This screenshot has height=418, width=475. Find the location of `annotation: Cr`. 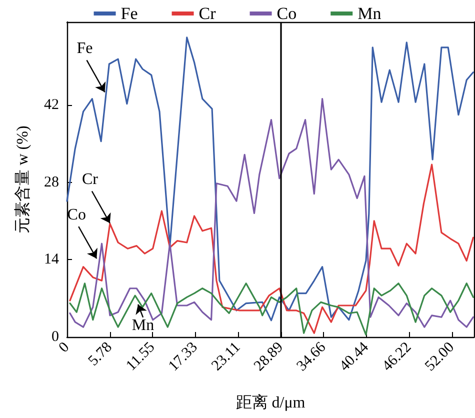

annotation: Cr is located at coordinates (90, 179).